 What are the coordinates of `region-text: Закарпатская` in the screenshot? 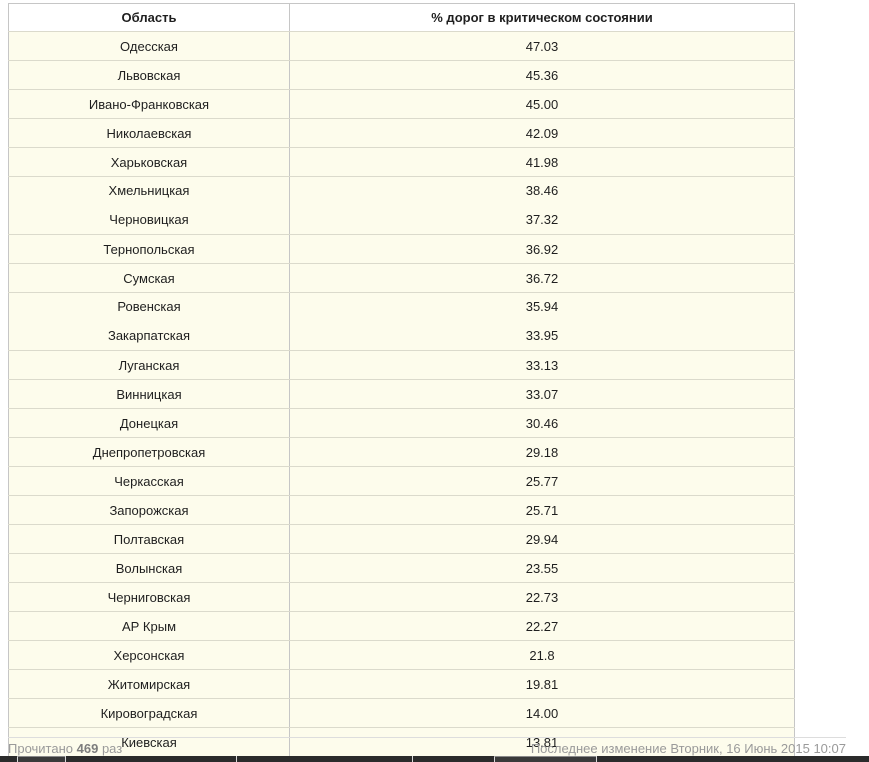 It's located at (149, 335).